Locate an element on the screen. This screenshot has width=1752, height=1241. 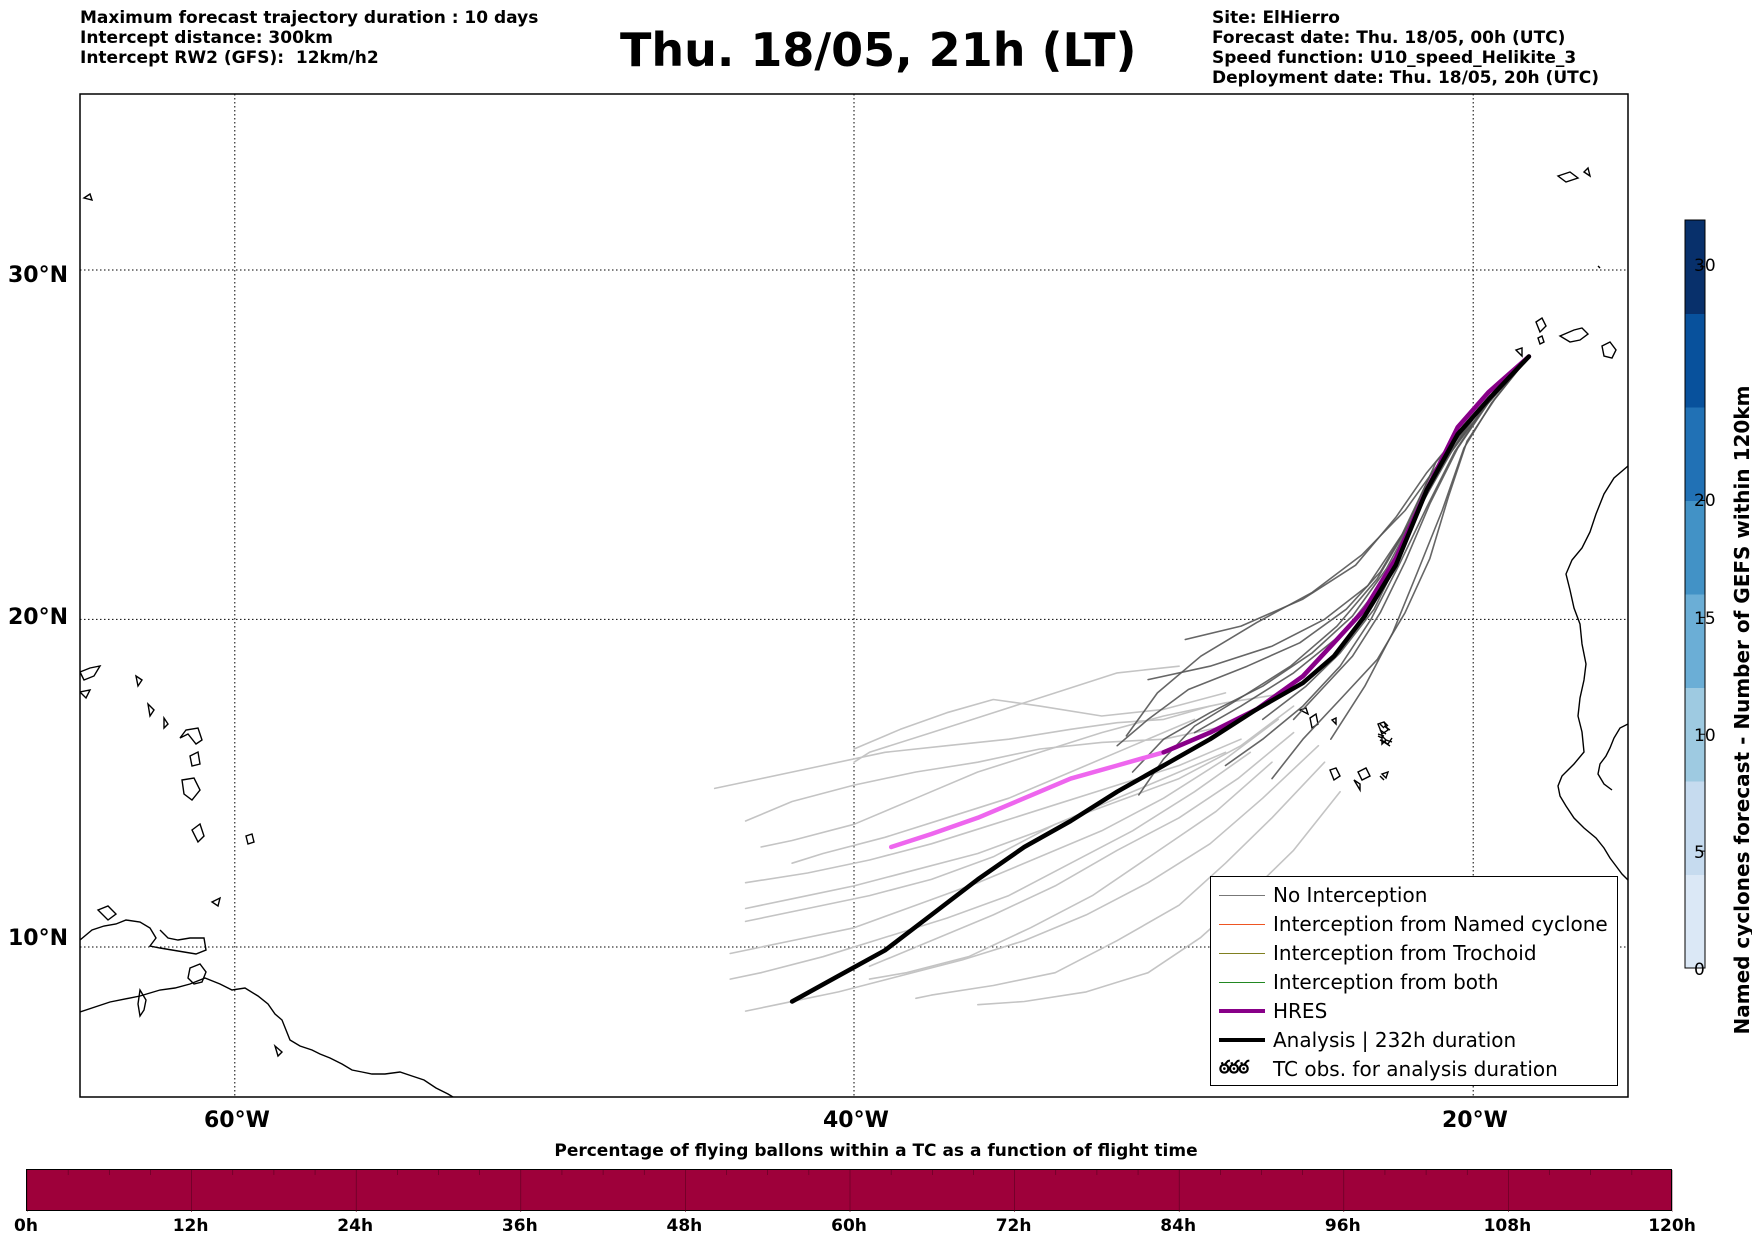
porto-santo is located at coordinates (1587, 172).